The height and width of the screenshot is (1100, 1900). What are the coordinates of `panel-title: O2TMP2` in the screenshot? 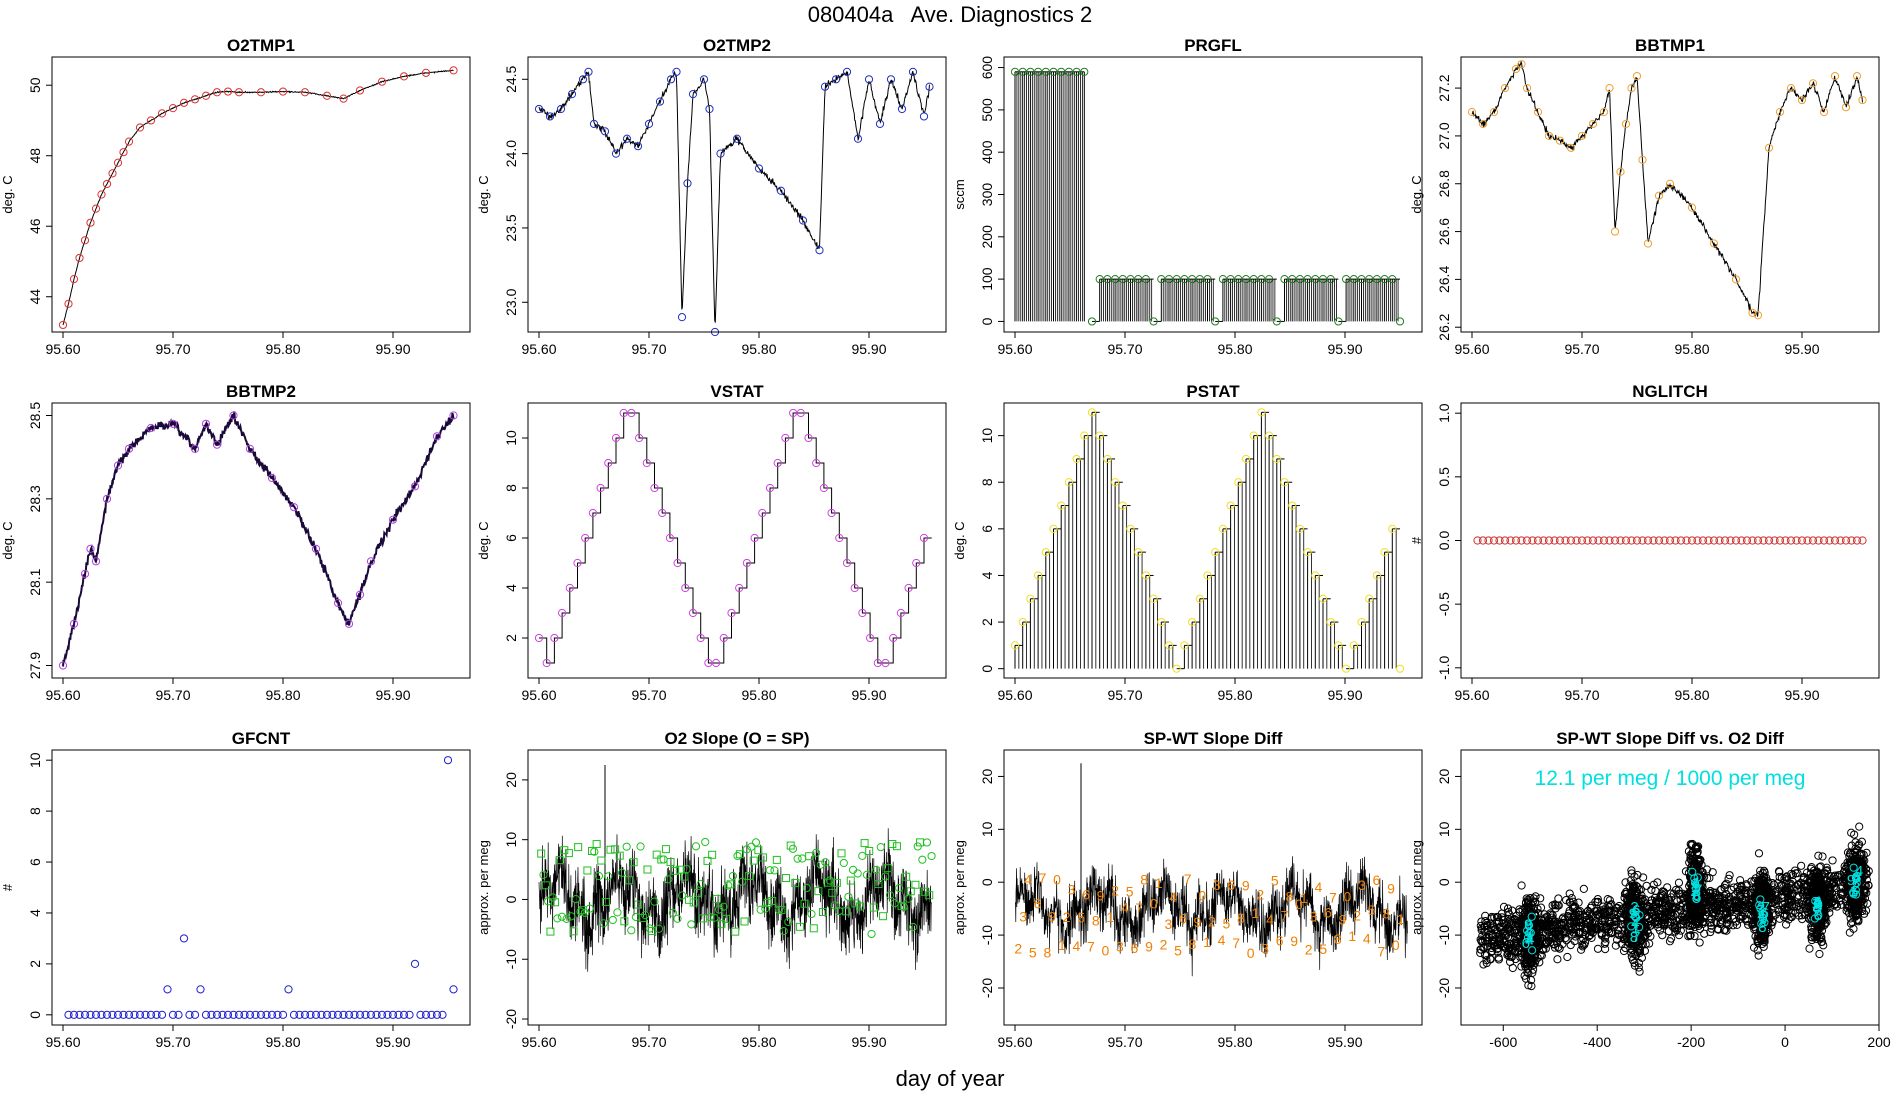 It's located at (737, 45).